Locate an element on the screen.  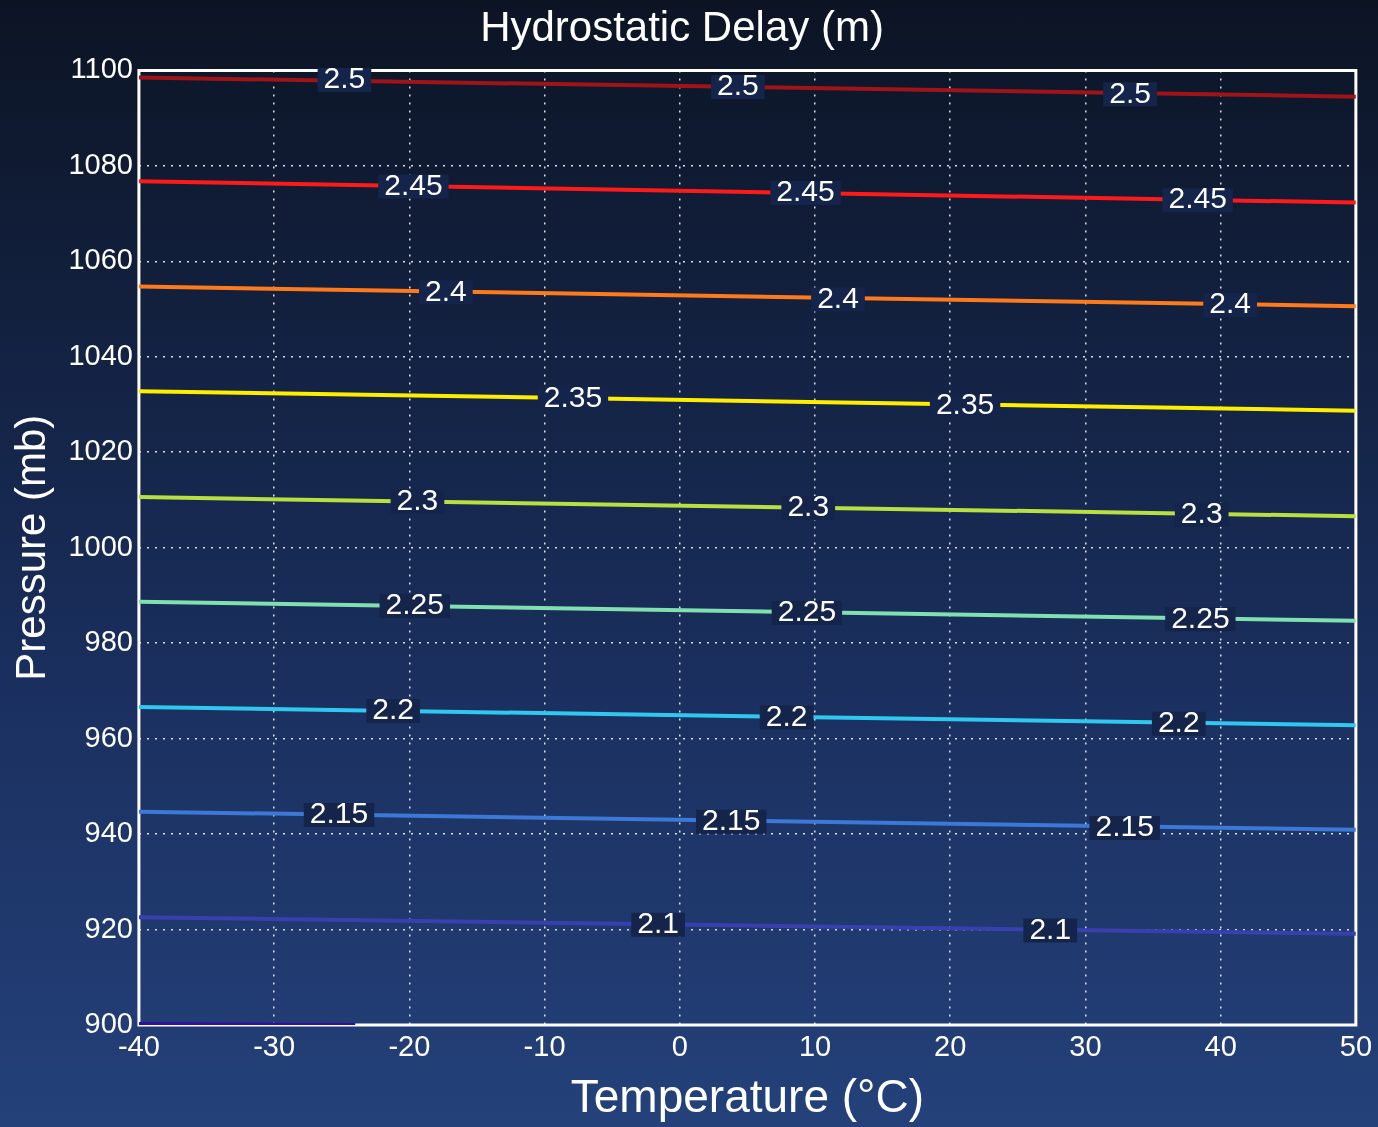
y-tick-label: 1020 is located at coordinates (100, 450).